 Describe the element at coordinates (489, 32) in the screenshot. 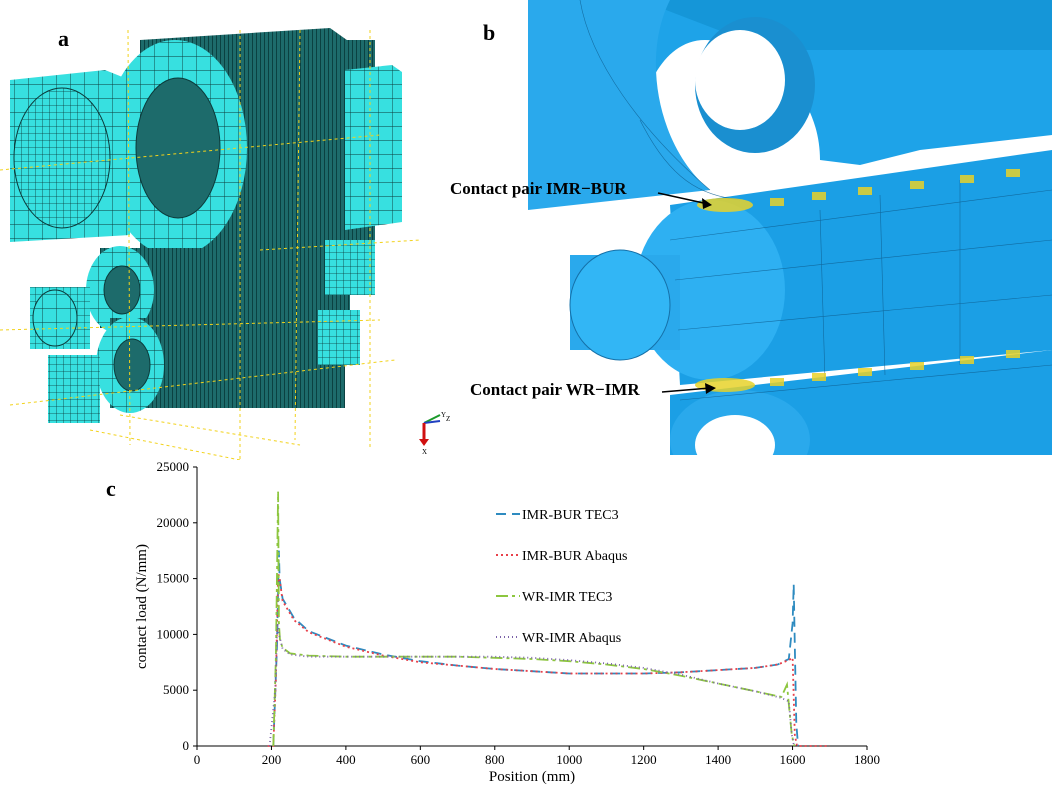

I see `panel-b-letter: b` at that location.